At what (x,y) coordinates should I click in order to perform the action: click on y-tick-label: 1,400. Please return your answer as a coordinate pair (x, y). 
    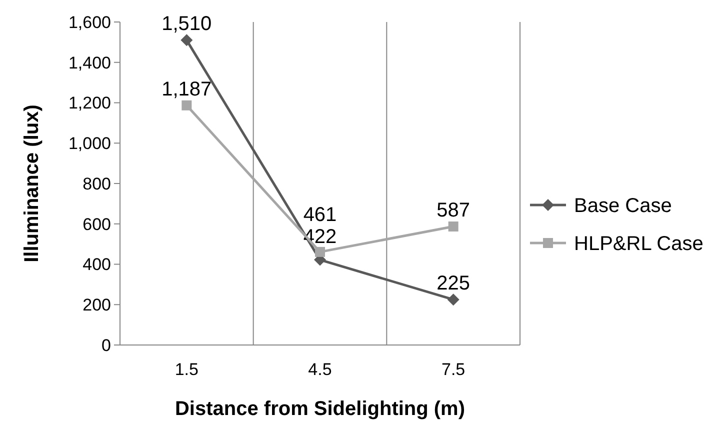
    Looking at the image, I should click on (89, 62).